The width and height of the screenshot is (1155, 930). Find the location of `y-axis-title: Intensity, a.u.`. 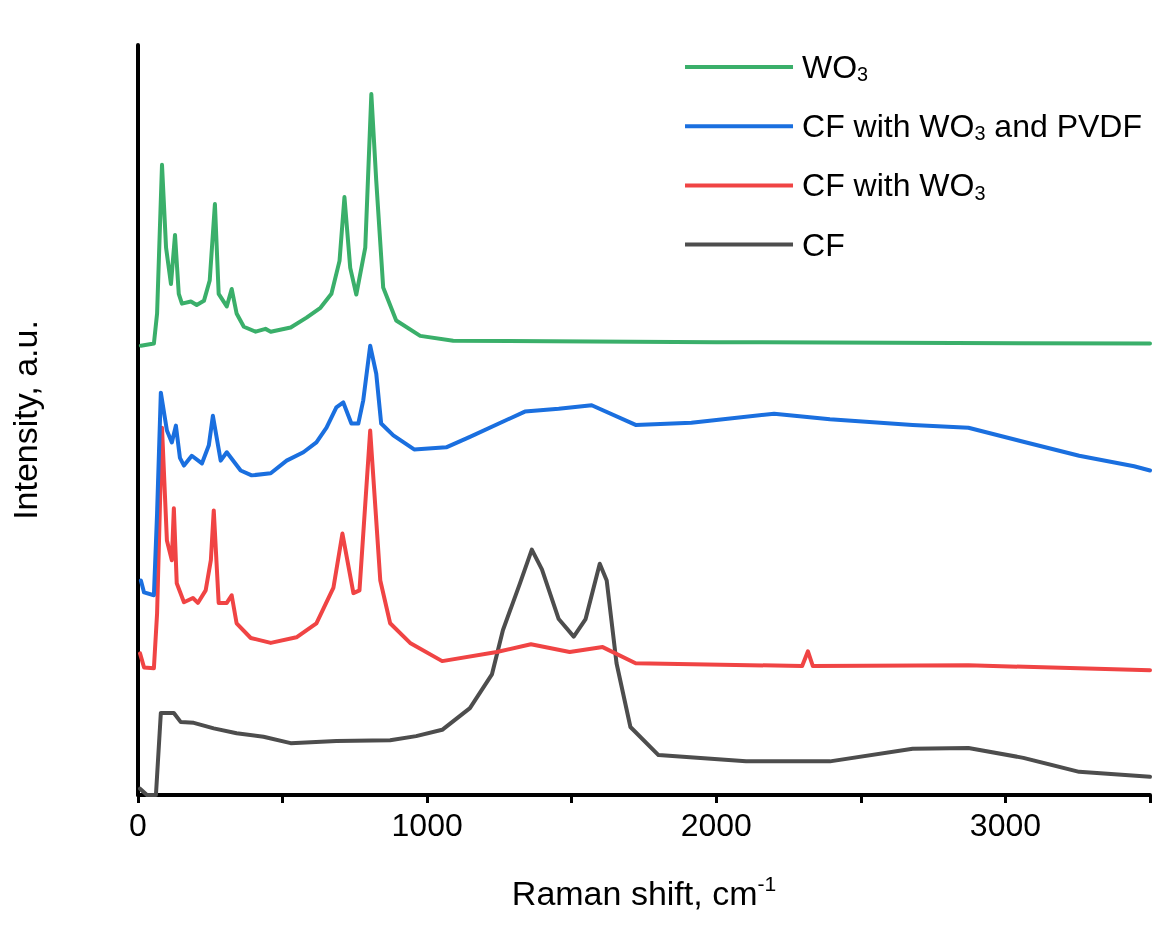

y-axis-title: Intensity, a.u. is located at coordinates (25, 420).